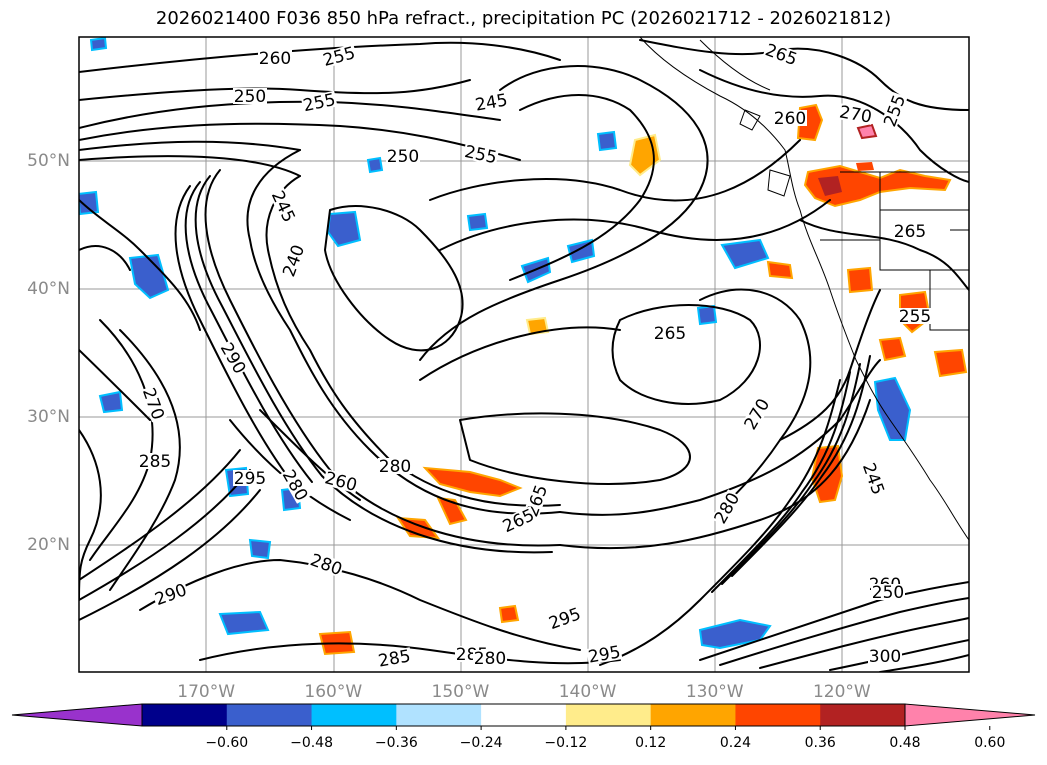 The width and height of the screenshot is (1047, 765). What do you see at coordinates (820, 743) in the screenshot?
I see `colorbar-tick-label: 0.36` at bounding box center [820, 743].